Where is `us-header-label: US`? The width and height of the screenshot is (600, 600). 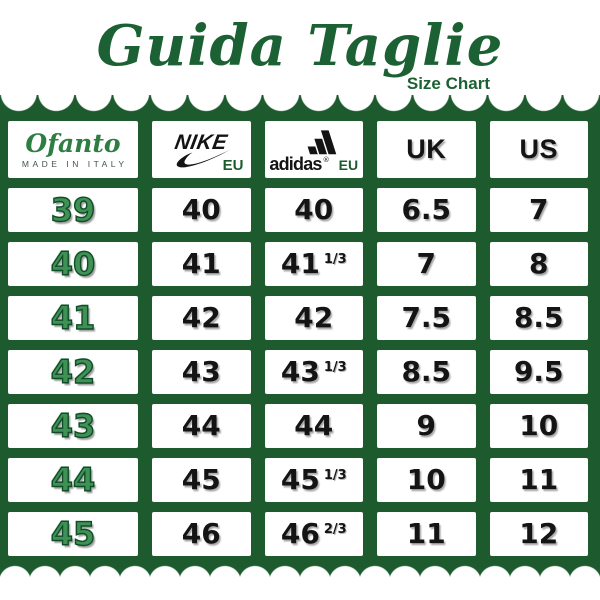 us-header-label: US is located at coordinates (538, 149).